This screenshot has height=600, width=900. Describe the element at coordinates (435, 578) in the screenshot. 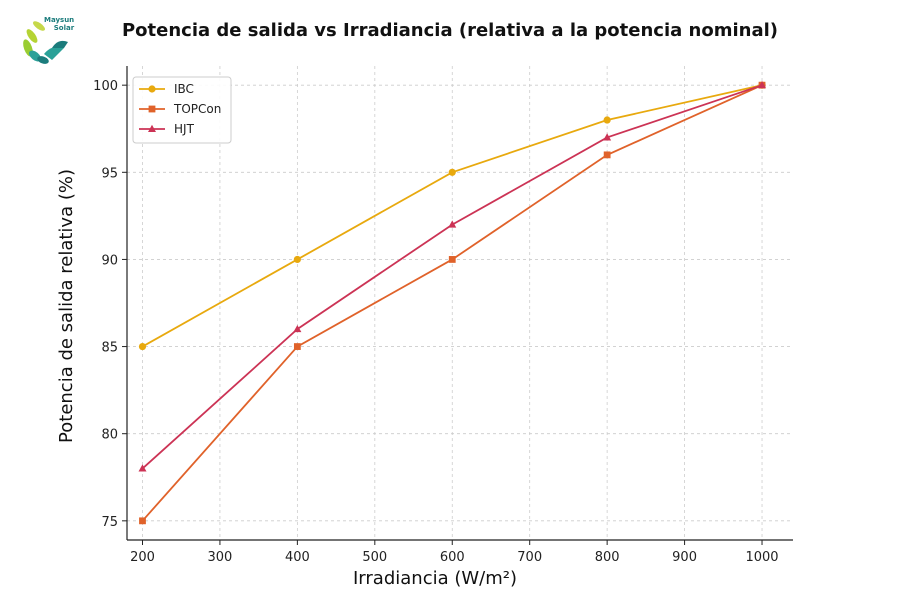

I see `x-axis-label: Irradiancia (W/m²)` at that location.